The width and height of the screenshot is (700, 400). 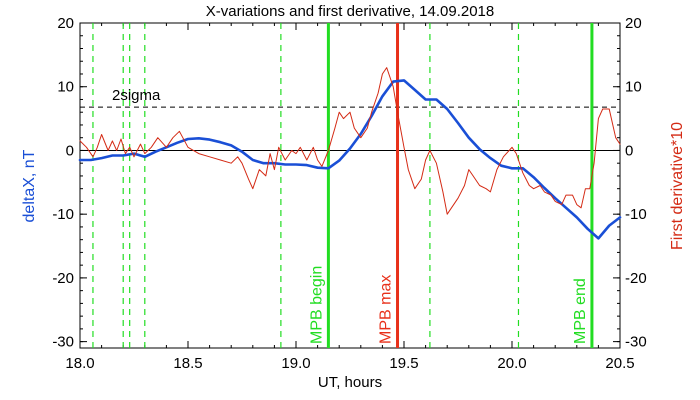 I want to click on mpb_end-label: MPB end, so click(x=580, y=311).